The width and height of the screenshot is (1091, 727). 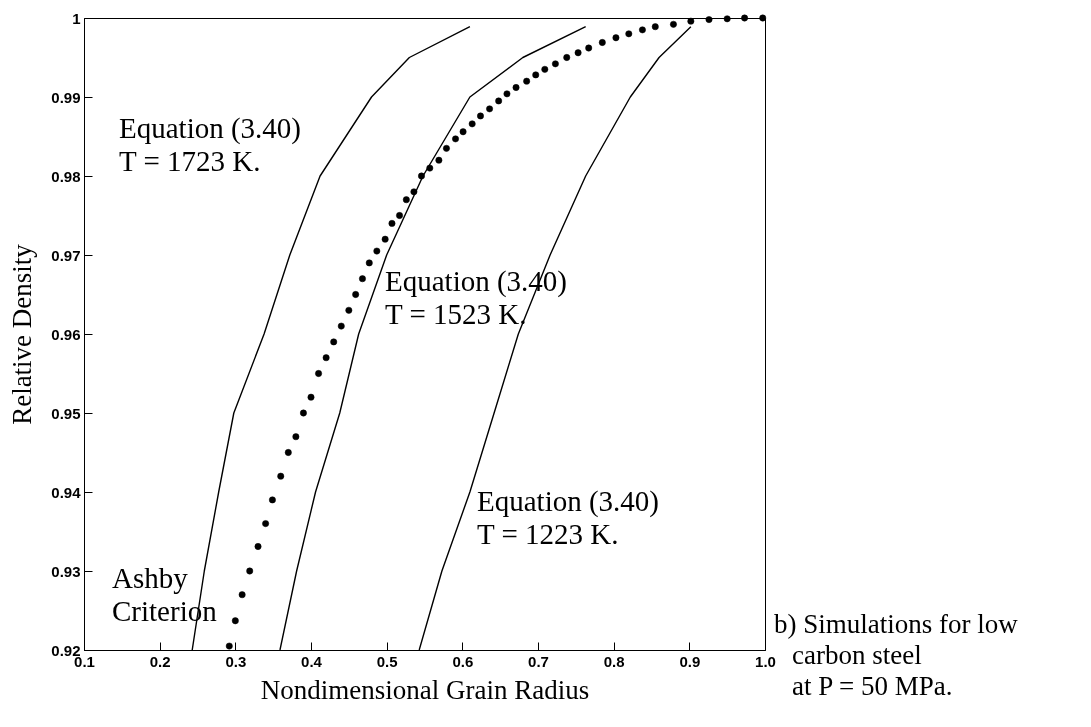 What do you see at coordinates (66, 255) in the screenshot?
I see `y-tick-label: 0.97` at bounding box center [66, 255].